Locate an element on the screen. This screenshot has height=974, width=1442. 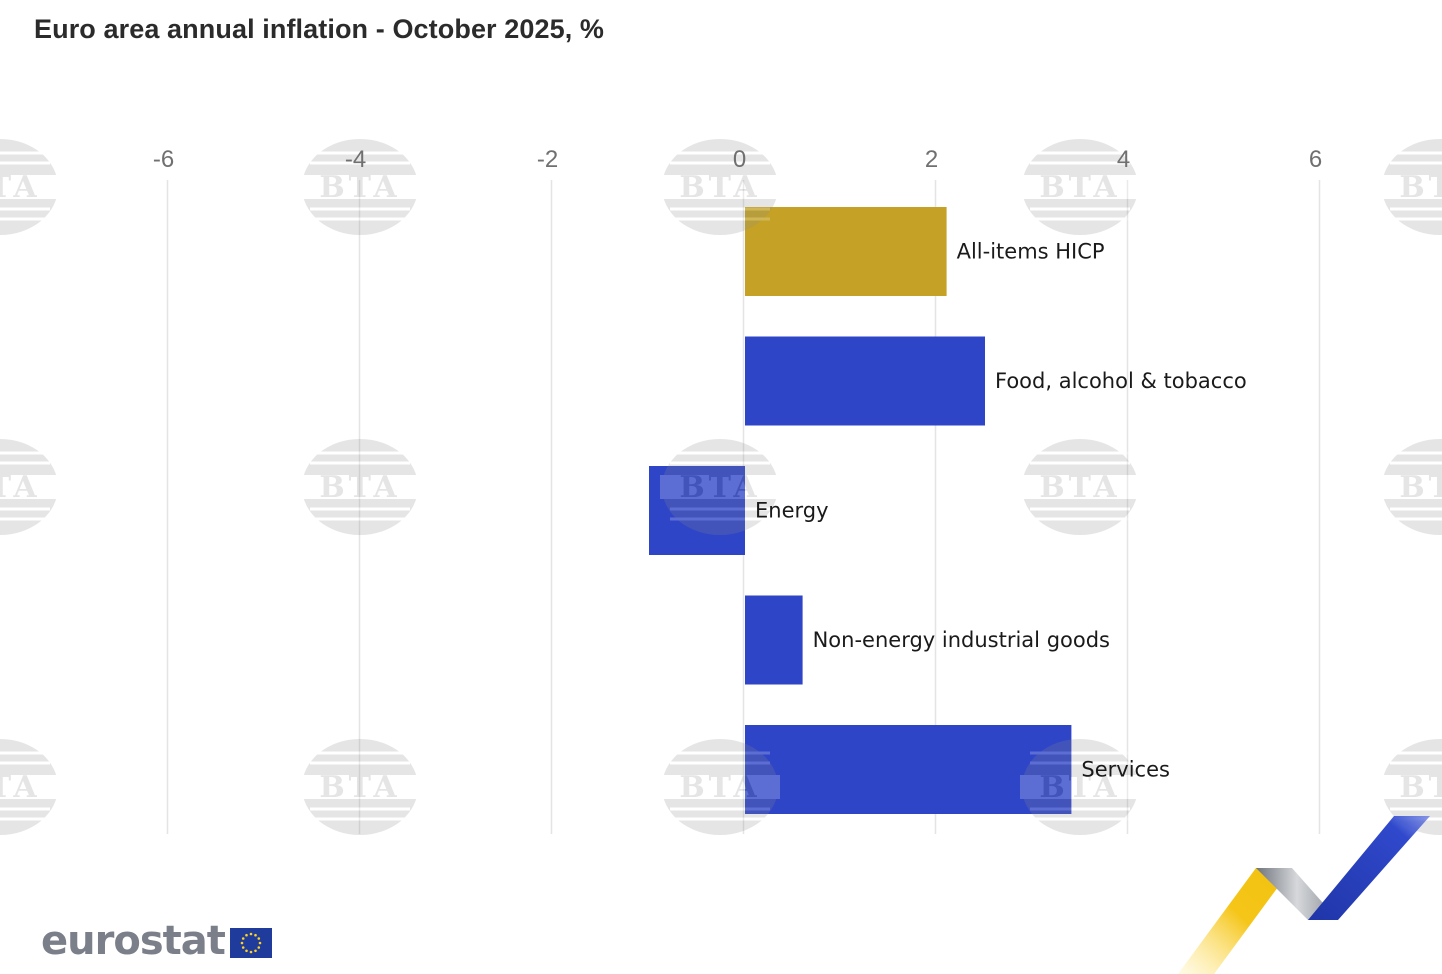
bar-label: Services is located at coordinates (1125, 770).